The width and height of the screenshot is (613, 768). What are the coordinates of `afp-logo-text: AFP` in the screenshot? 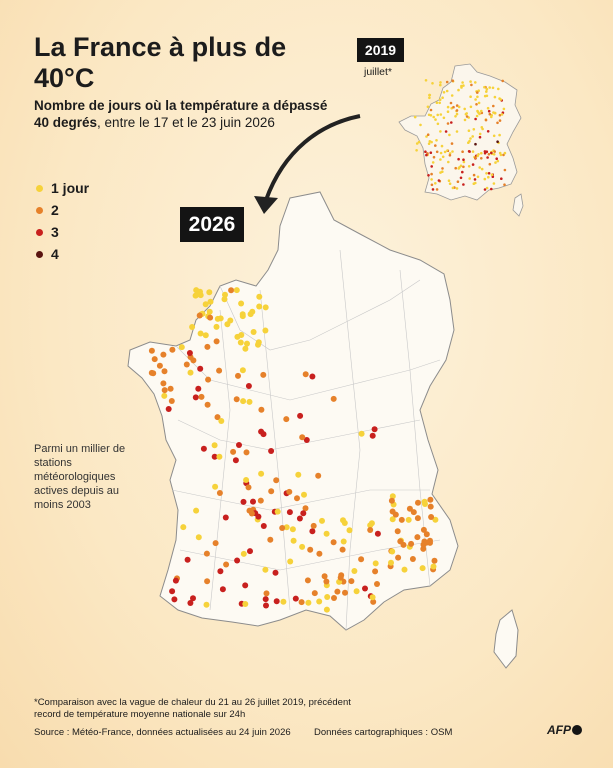 It's located at (559, 730).